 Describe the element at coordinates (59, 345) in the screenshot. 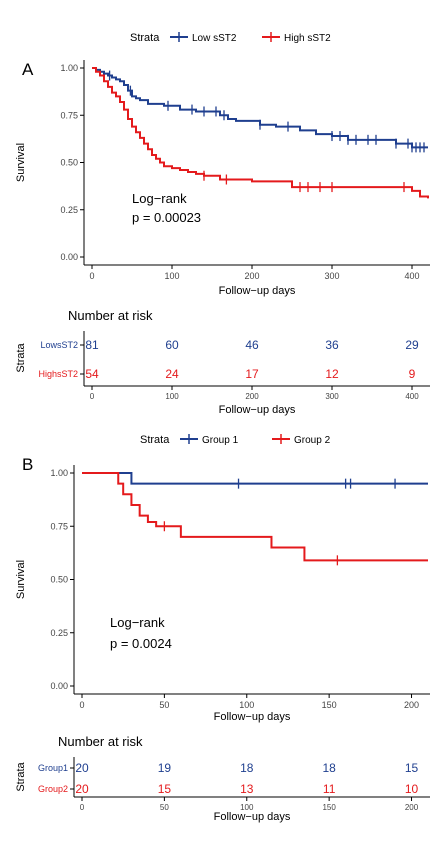

I see `risk-row-label: LowsST2` at that location.